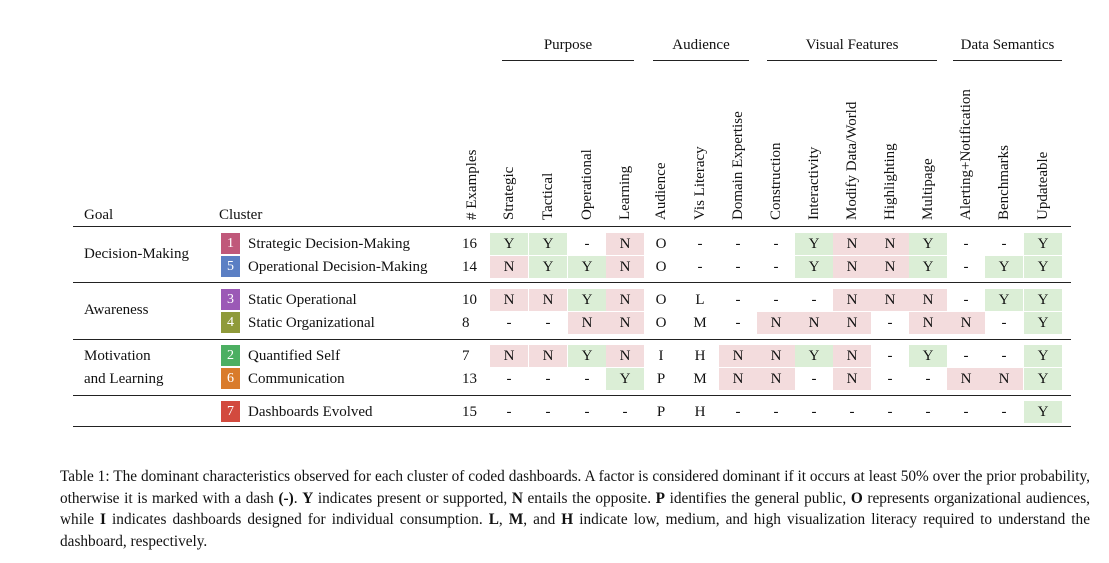  What do you see at coordinates (890, 244) in the screenshot?
I see `value-cell-highlighting: N` at bounding box center [890, 244].